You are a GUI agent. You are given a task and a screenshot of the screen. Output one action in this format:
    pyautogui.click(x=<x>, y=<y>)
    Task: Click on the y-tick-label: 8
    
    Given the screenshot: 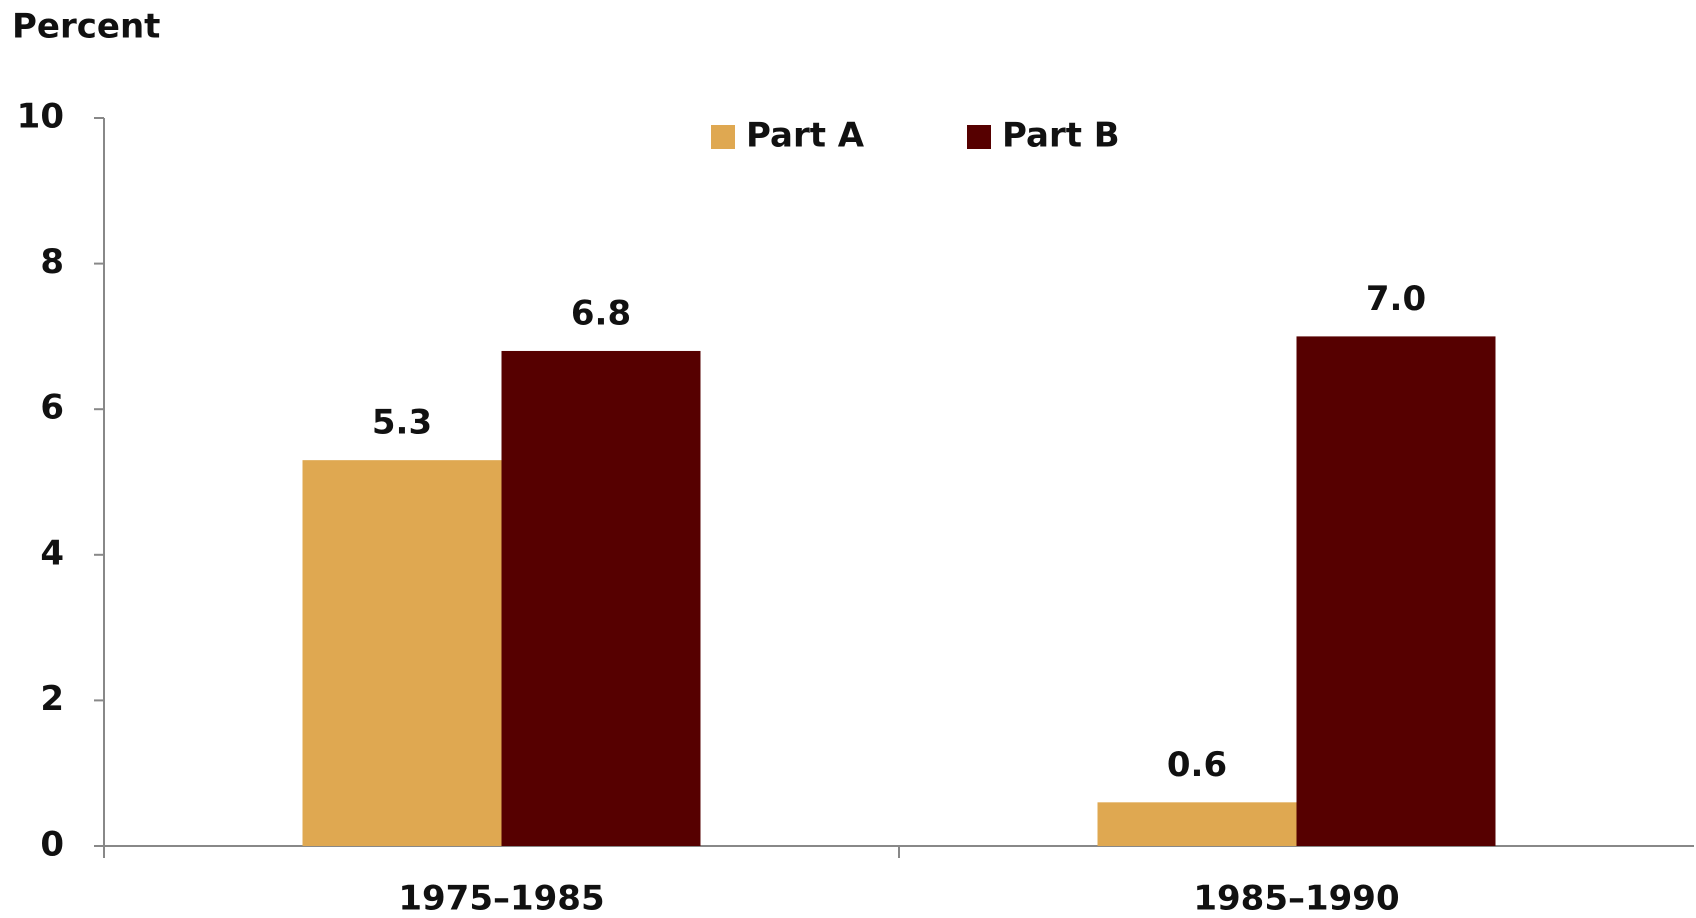 What is the action you would take?
    pyautogui.click(x=52, y=262)
    